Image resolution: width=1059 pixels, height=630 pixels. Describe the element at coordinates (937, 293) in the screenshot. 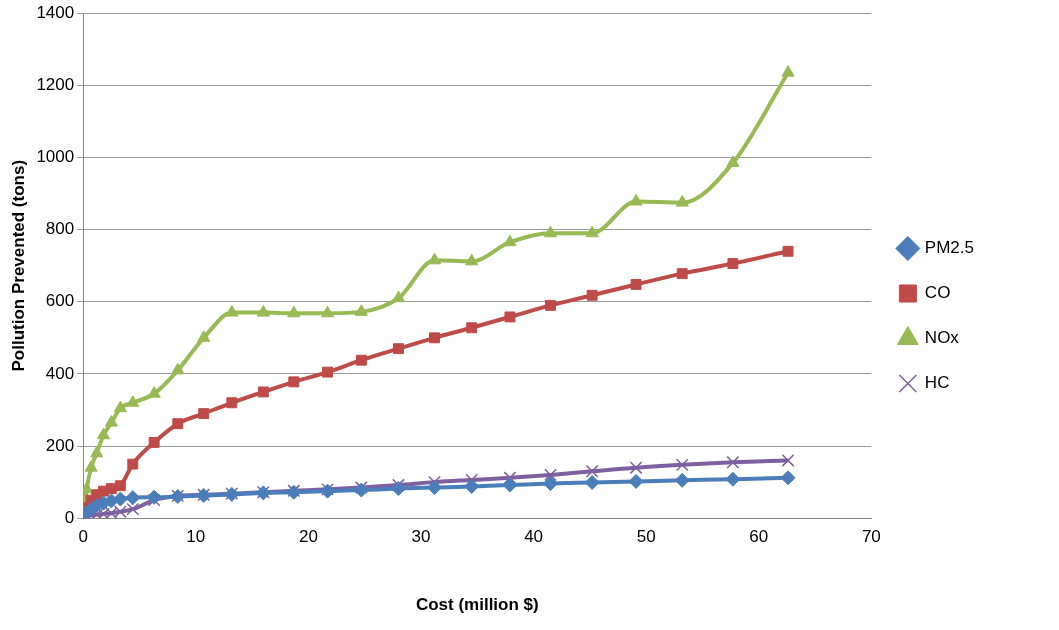

I see `legend-label: CO` at that location.